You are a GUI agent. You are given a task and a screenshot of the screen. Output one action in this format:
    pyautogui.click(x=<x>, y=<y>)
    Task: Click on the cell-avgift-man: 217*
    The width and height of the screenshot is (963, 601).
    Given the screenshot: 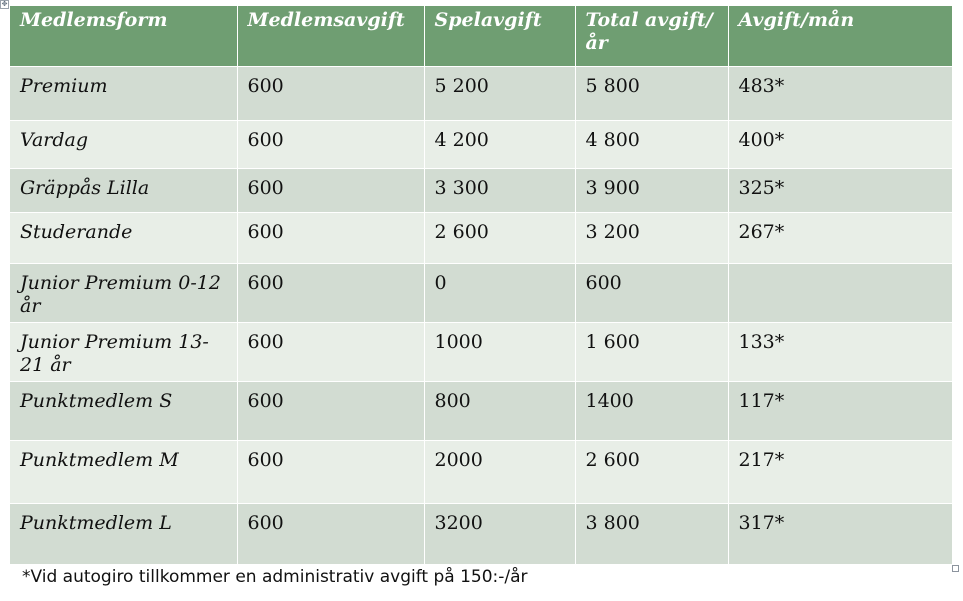 What is the action you would take?
    pyautogui.click(x=840, y=472)
    